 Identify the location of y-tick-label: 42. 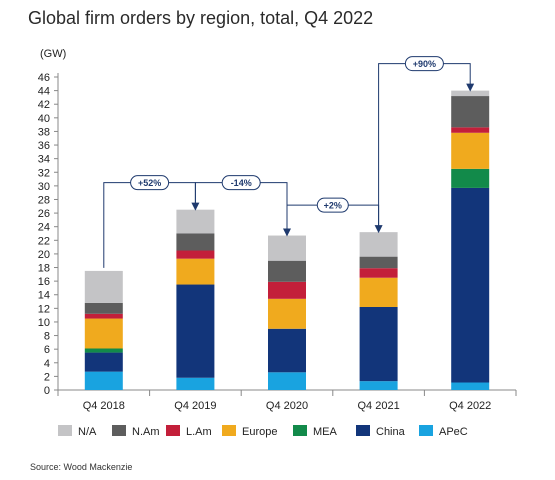
(44, 105).